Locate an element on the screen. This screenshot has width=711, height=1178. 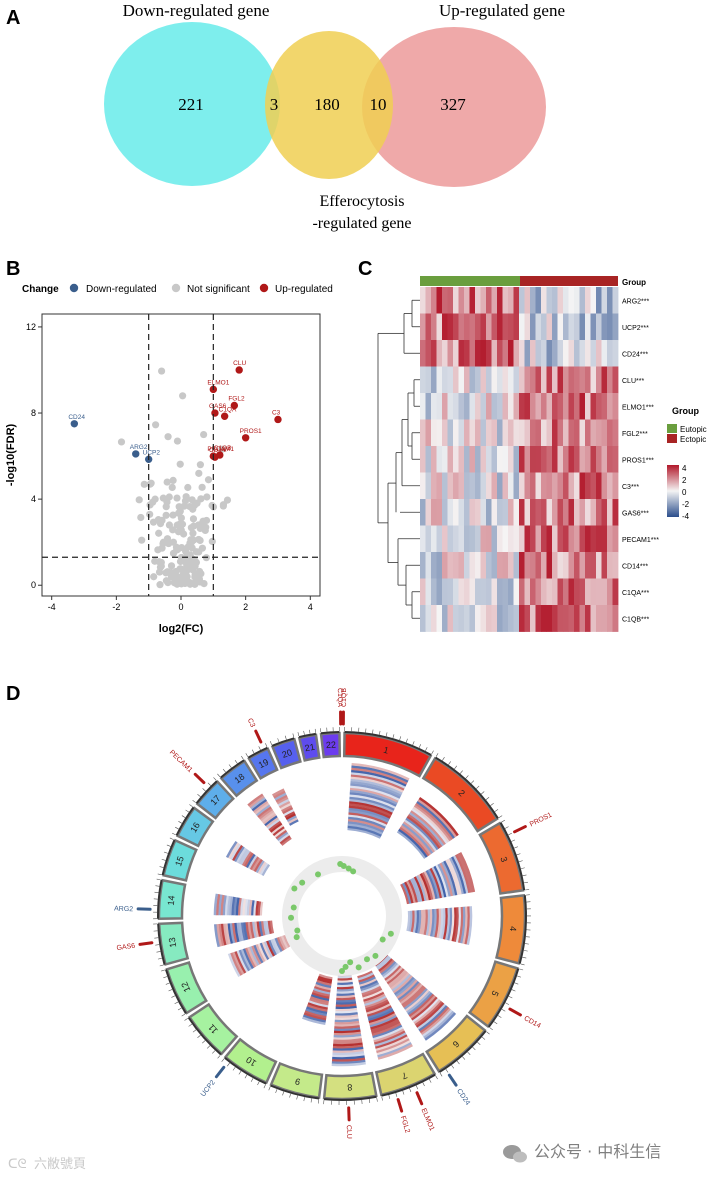
gene-label: C1QB*** is located at coordinates (636, 619).